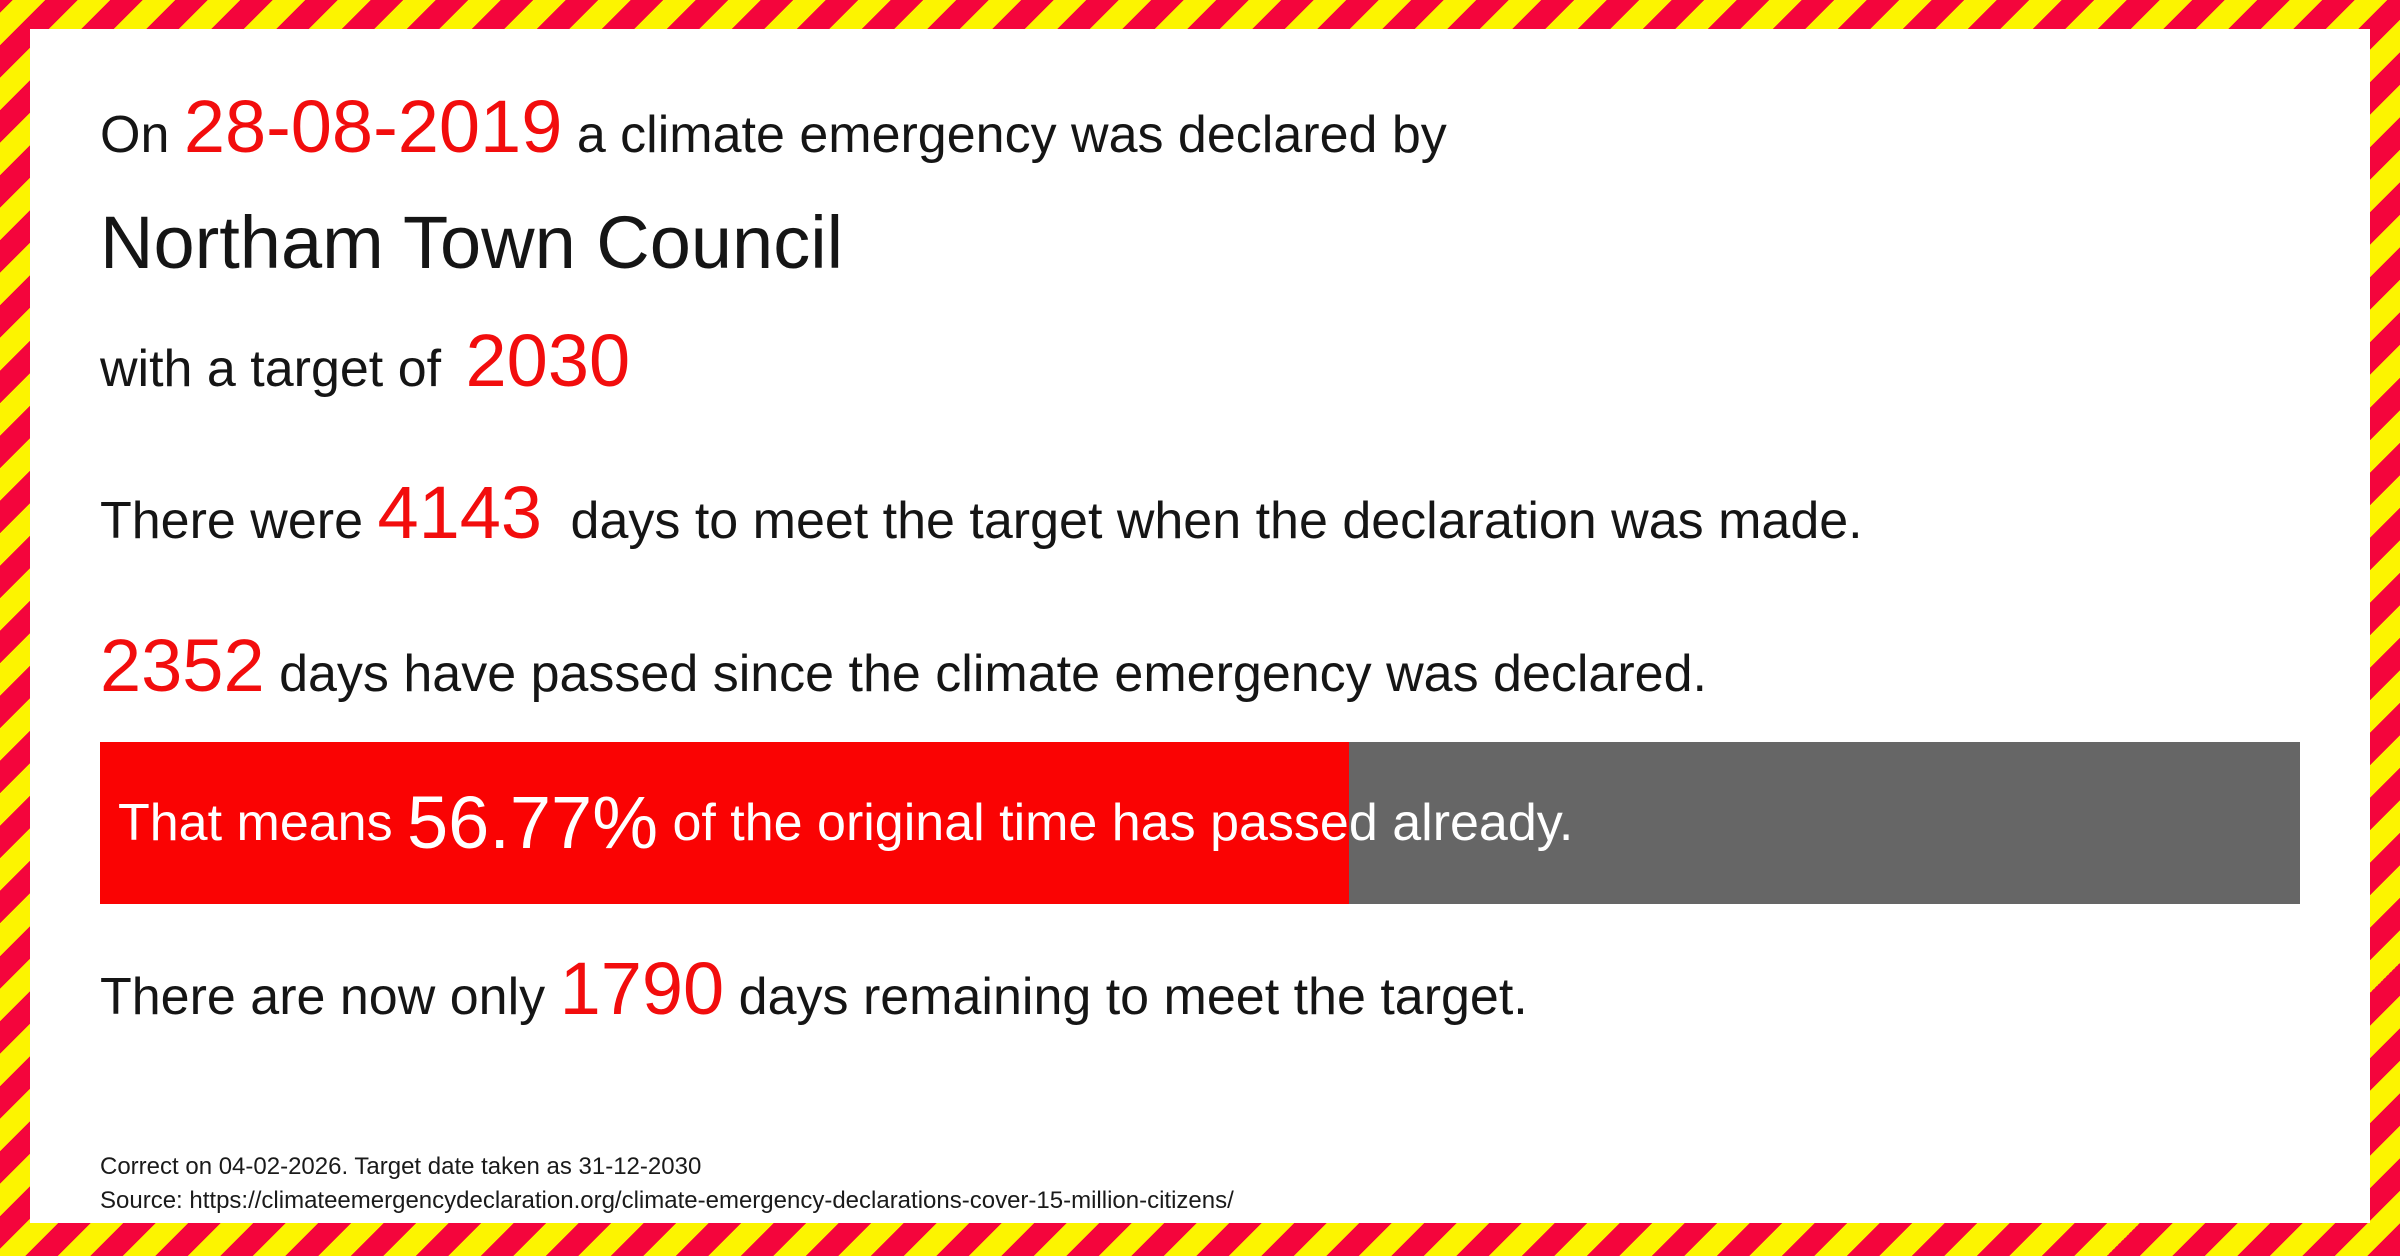 This screenshot has height=1256, width=2400. I want to click on progress-bar-fill, so click(724, 823).